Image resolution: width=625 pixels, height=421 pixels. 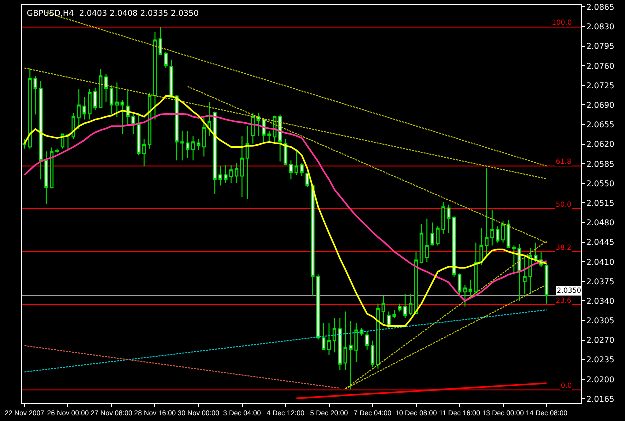 What do you see at coordinates (600, 281) in the screenshot?
I see `y-tick-label: 2.0375` at bounding box center [600, 281].